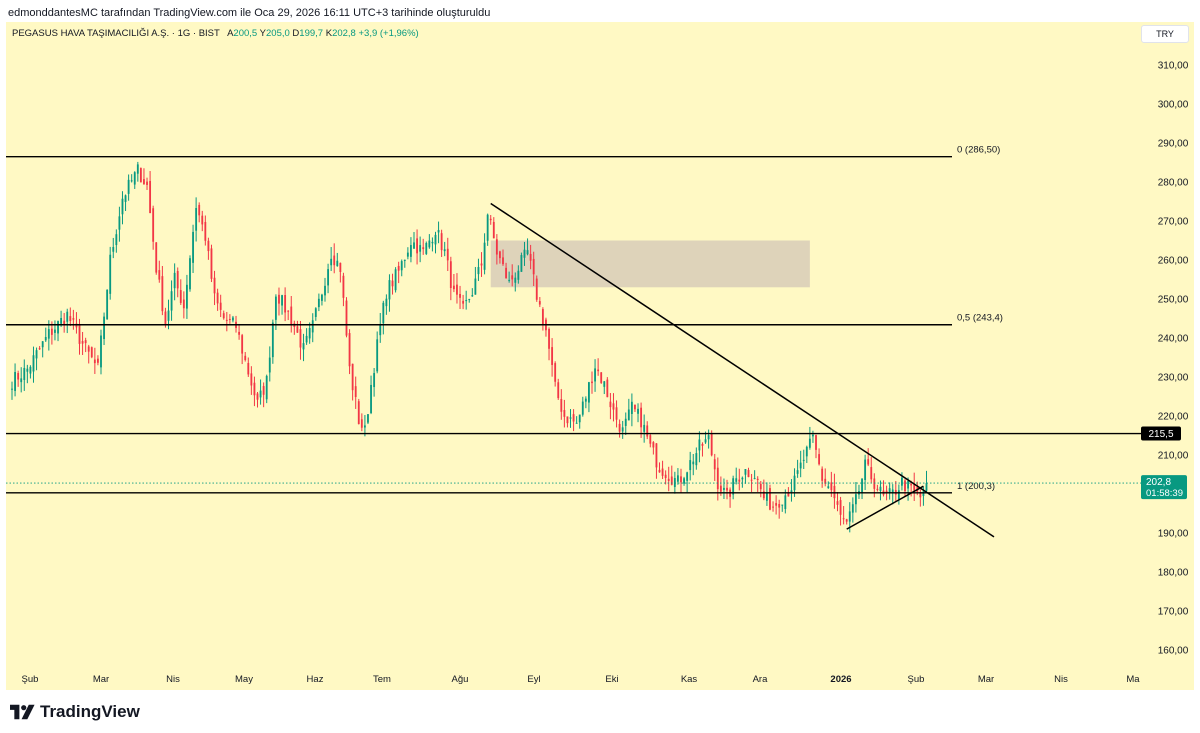 The width and height of the screenshot is (1200, 733). I want to click on time-tick-label: Mar, so click(986, 679).